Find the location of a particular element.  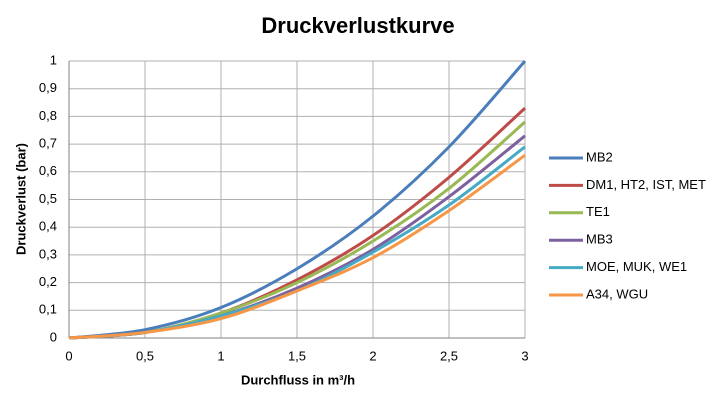

y-tick-label: 0,9 is located at coordinates (48, 87).